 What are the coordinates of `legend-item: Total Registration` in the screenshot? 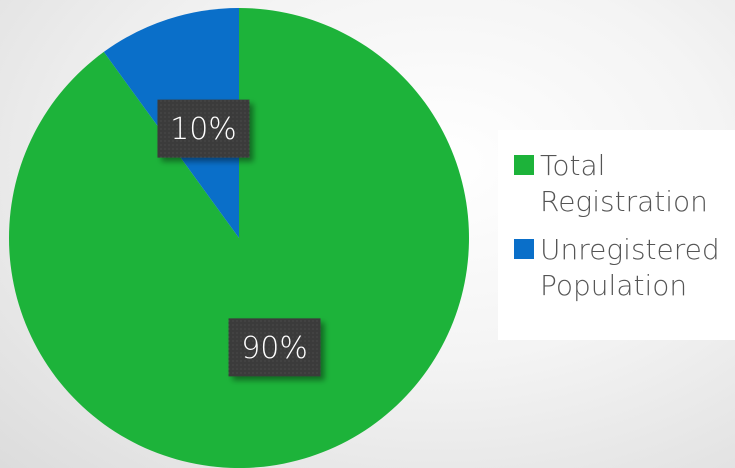 It's located at (624, 184).